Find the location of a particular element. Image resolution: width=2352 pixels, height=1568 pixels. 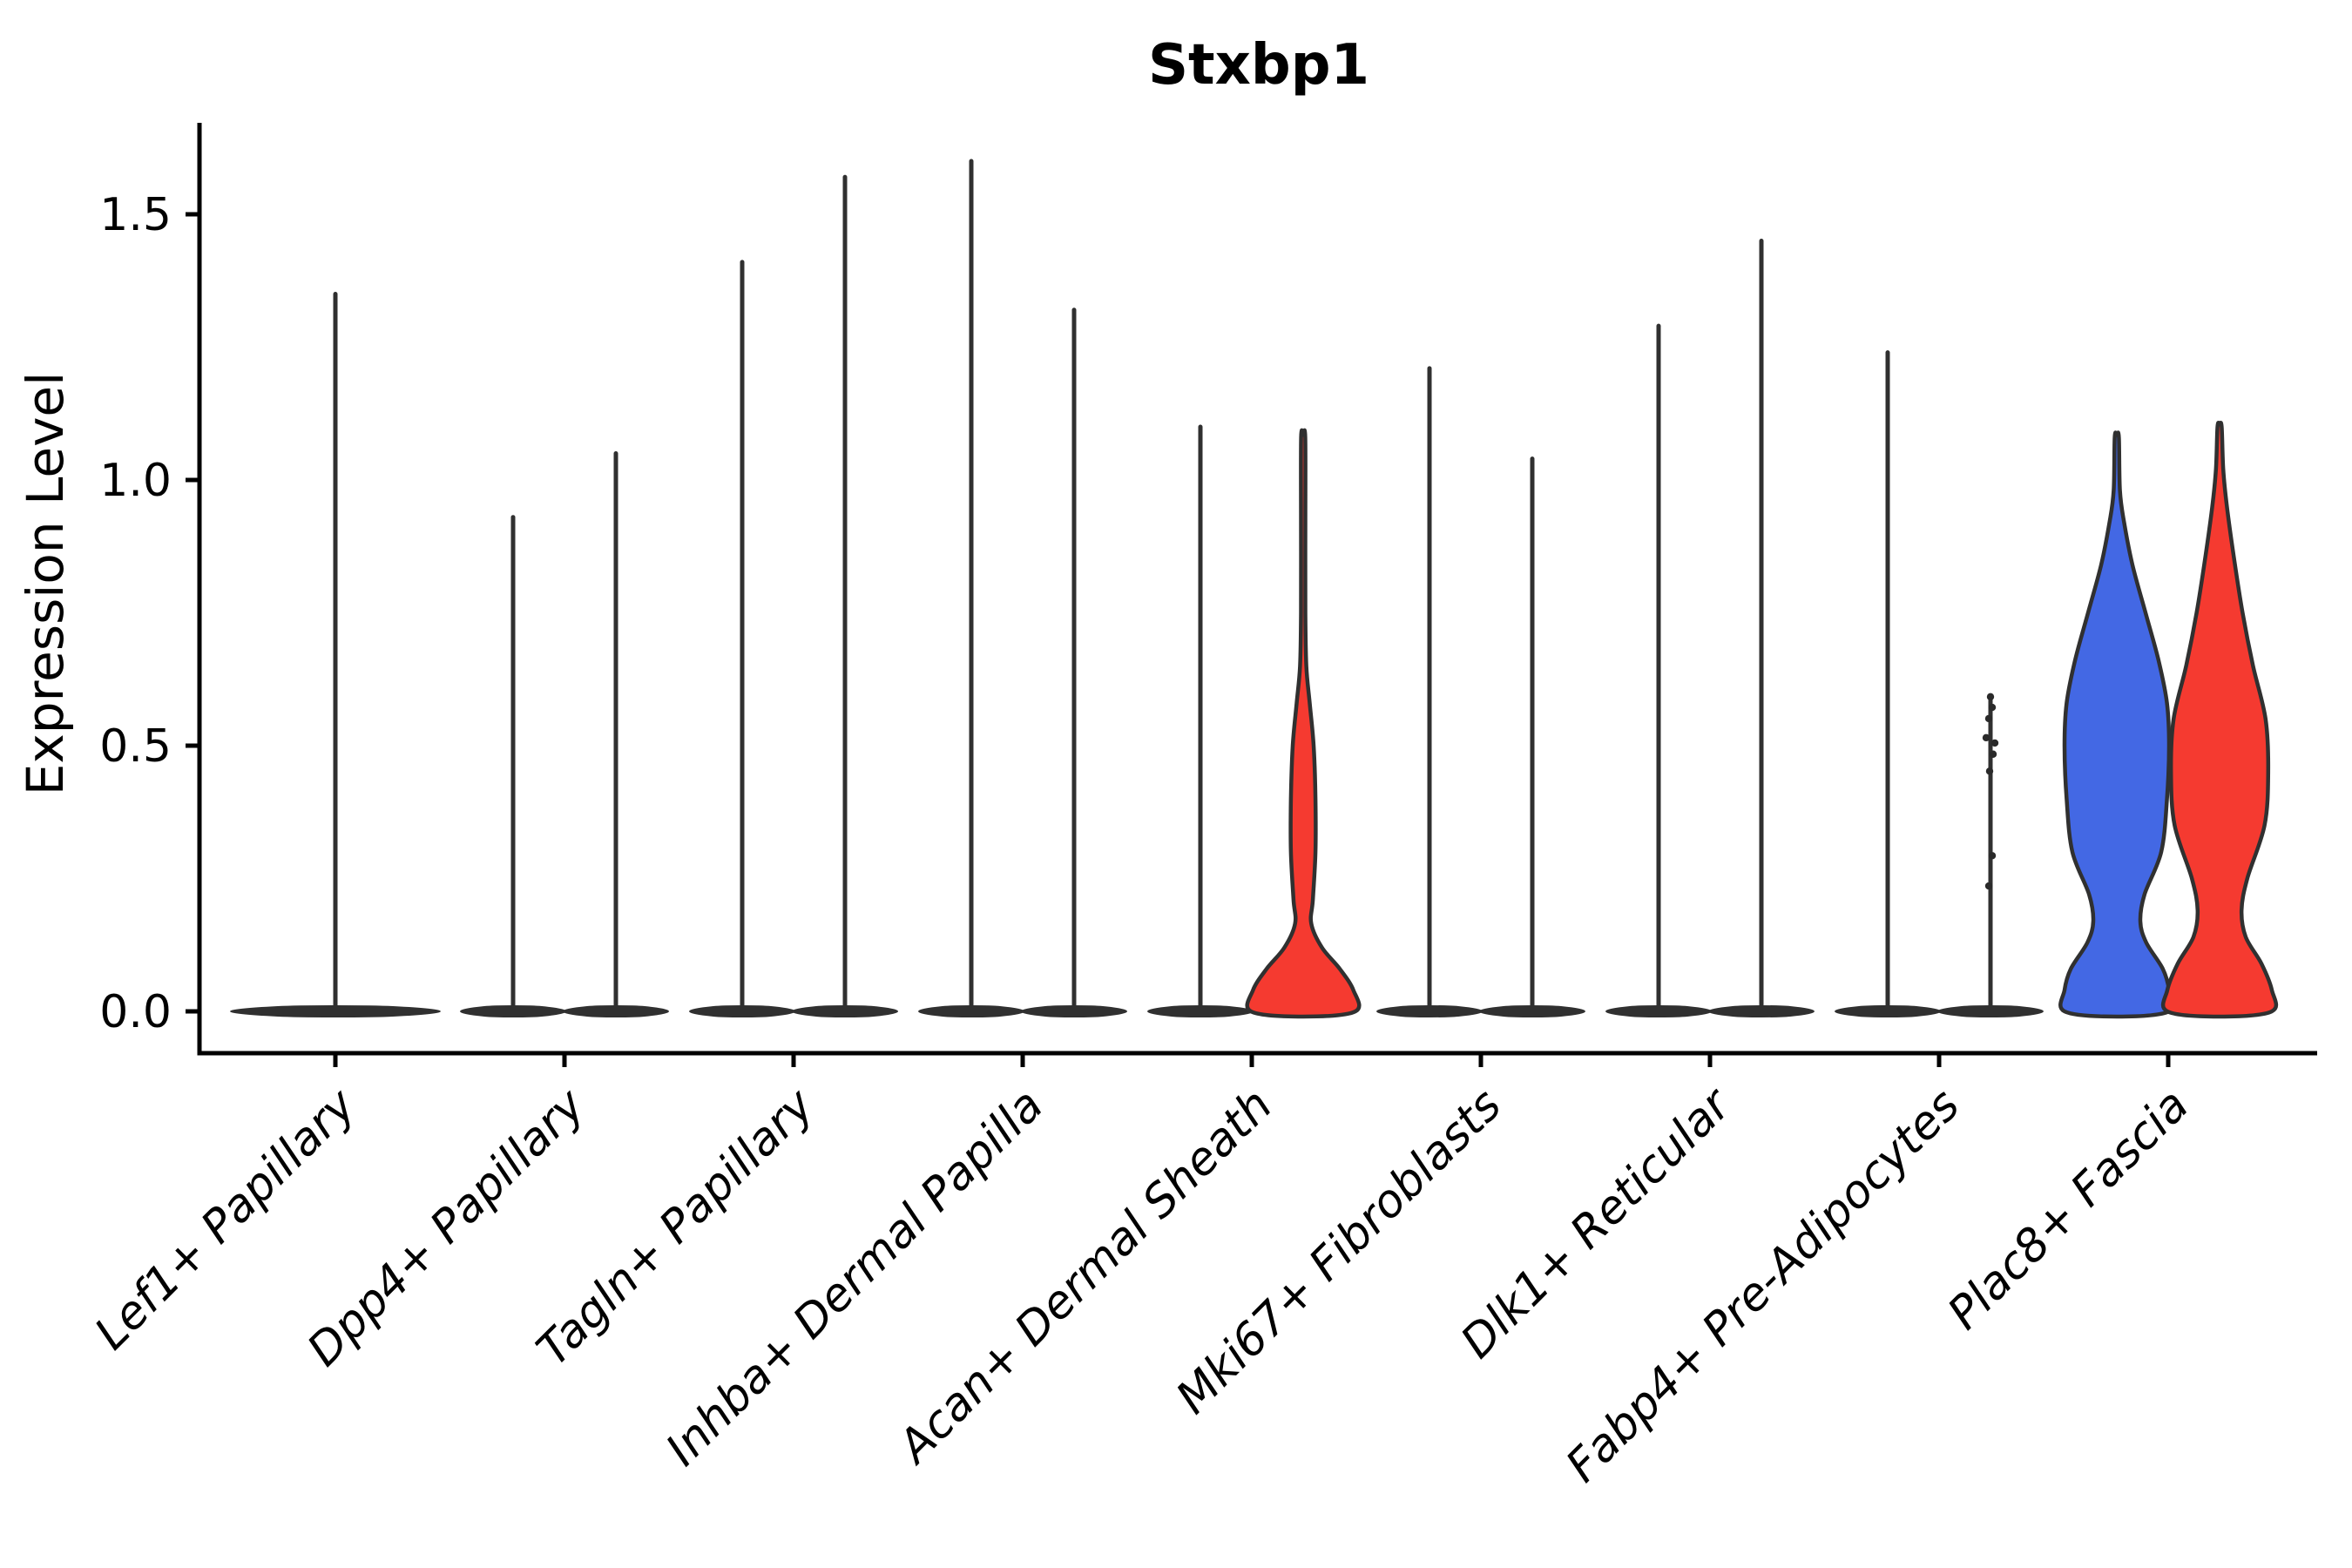

violin-dpp4-papillary-left is located at coordinates (513, 766).